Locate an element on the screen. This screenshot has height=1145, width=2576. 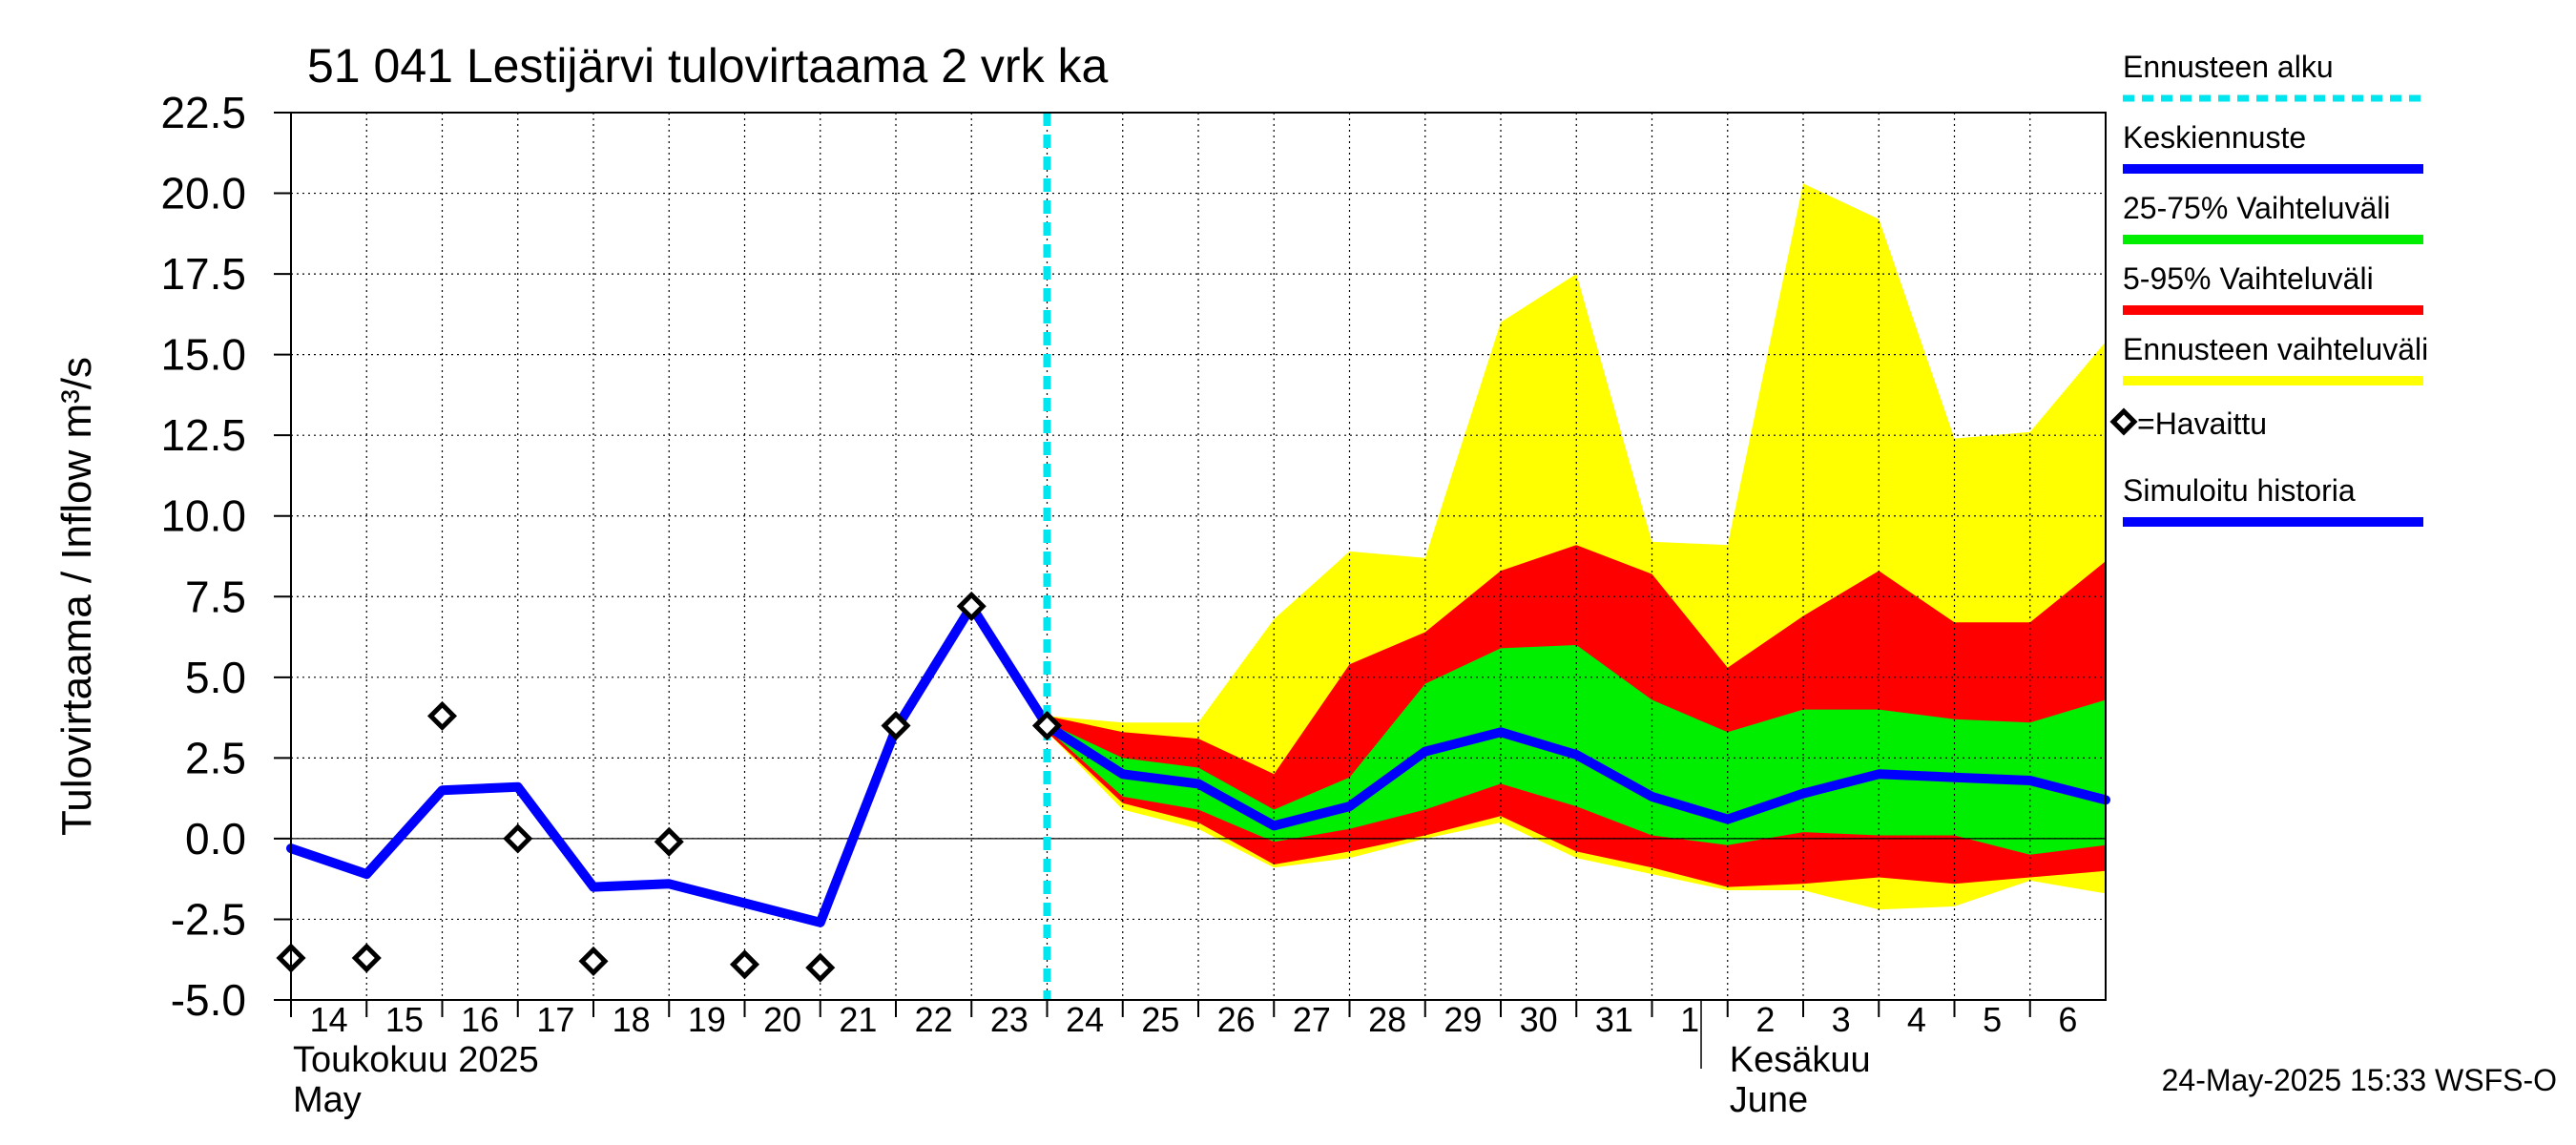
x-tick-label: 5 is located at coordinates (1992, 1019).